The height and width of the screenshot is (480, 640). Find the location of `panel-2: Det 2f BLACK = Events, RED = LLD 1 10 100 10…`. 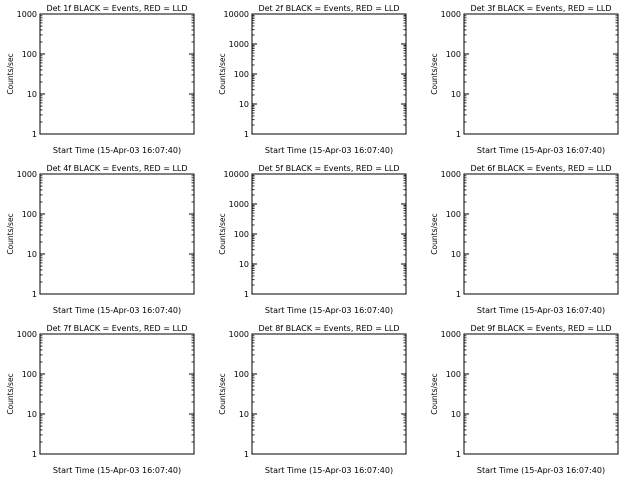

panel-2: Det 2f BLACK = Events, RED = LLD 1 10 100 10… is located at coordinates (312, 79).